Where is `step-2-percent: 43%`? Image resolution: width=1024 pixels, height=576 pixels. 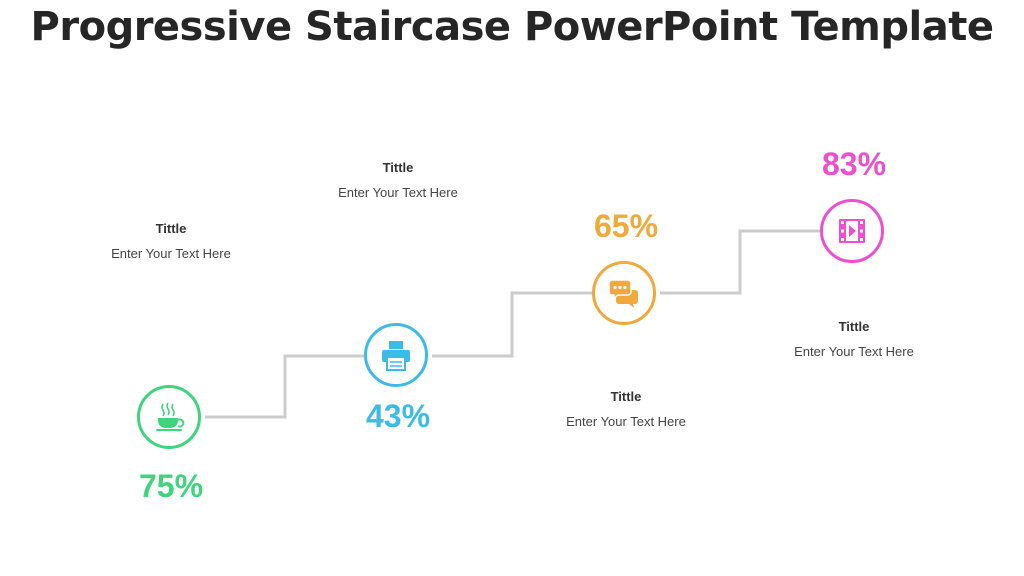
step-2-percent: 43% is located at coordinates (398, 416).